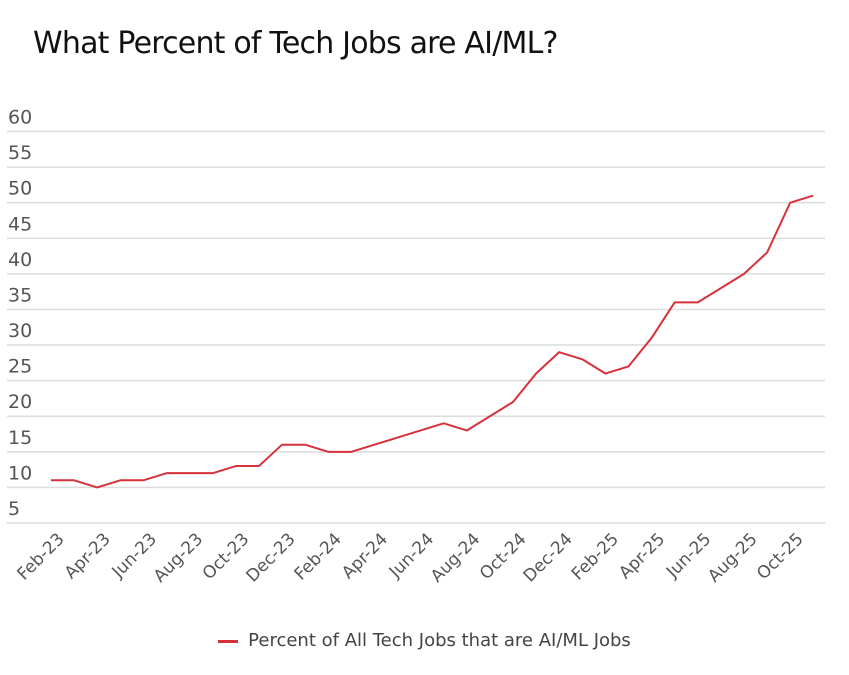 This screenshot has width=849, height=675. Describe the element at coordinates (732, 557) in the screenshot. I see `x-tick-label: Aug-25` at that location.